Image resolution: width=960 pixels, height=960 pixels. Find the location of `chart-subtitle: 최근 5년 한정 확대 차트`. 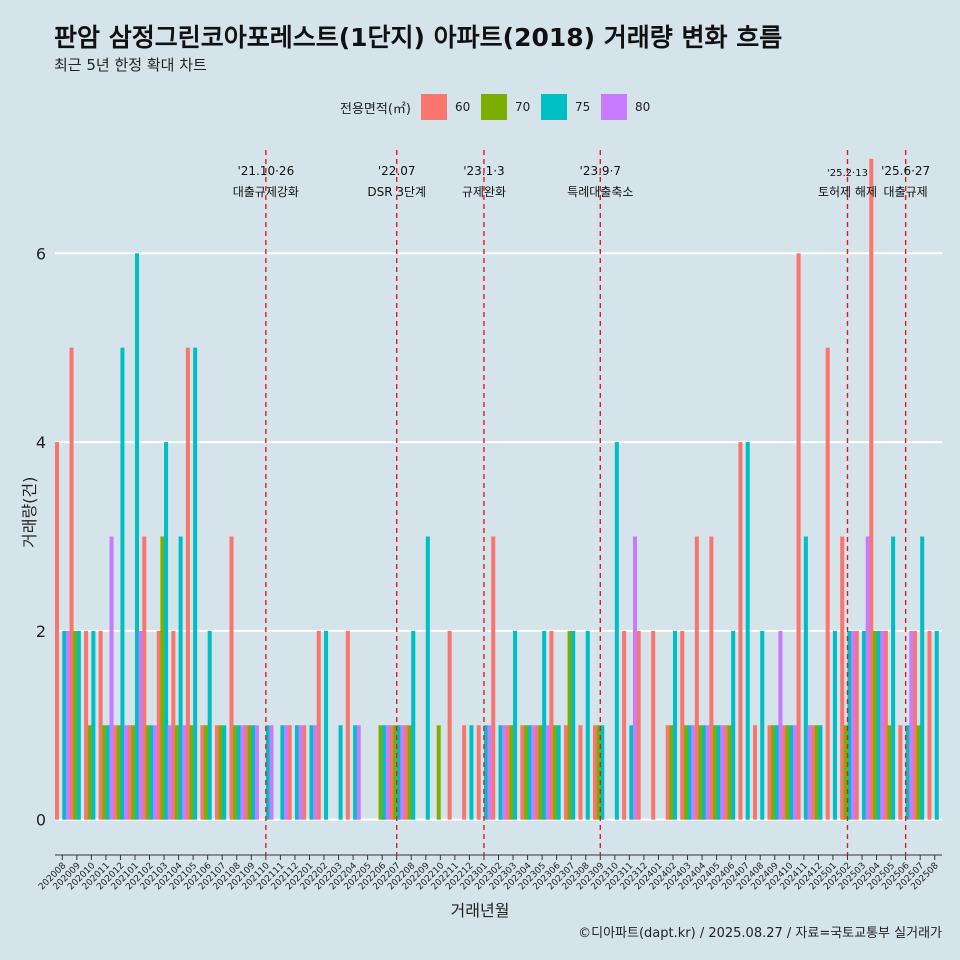

chart-subtitle: 최근 5년 한정 확대 차트 is located at coordinates (130, 65).